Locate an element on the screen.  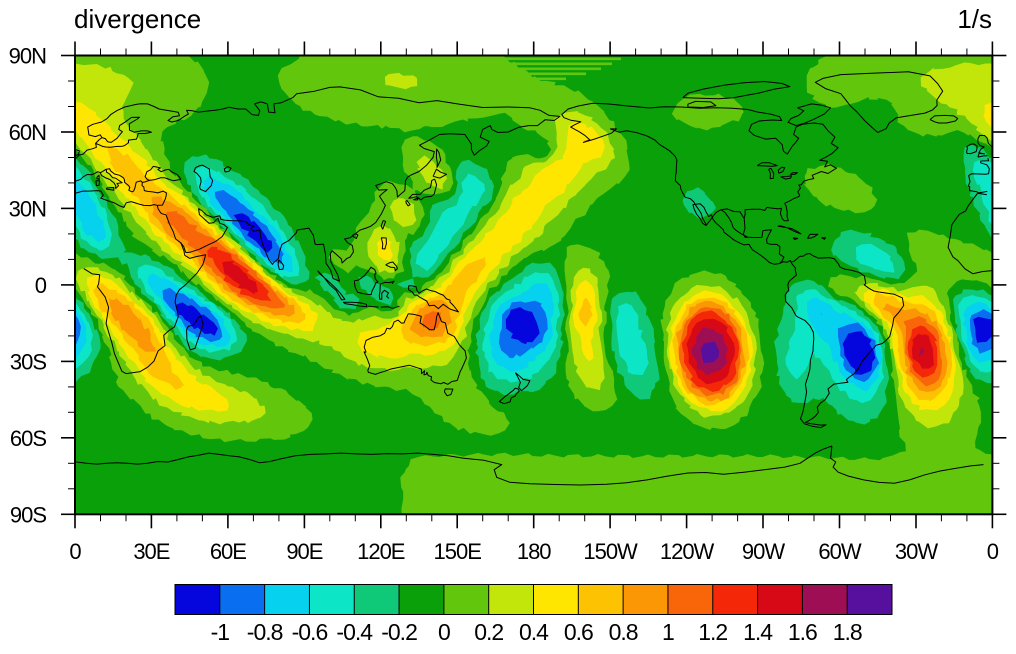
svg-text: 0.4 is located at coordinates (534, 632).